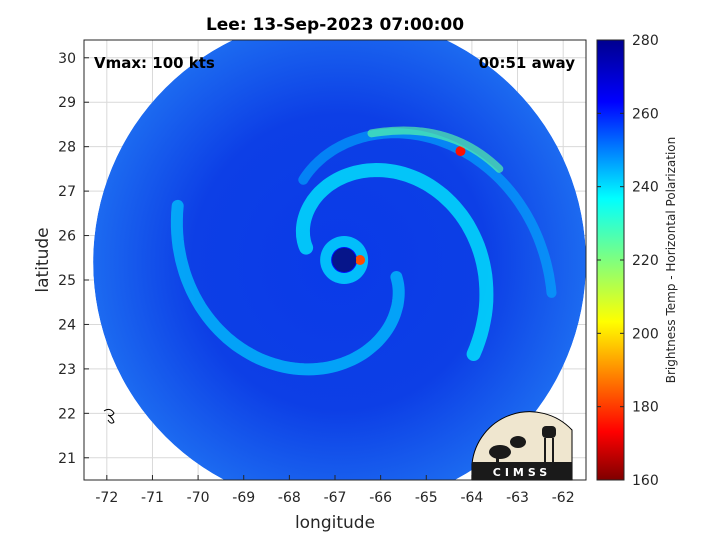 This screenshot has width=720, height=540. Describe the element at coordinates (67, 414) in the screenshot. I see `y-tick-label: 22` at that location.